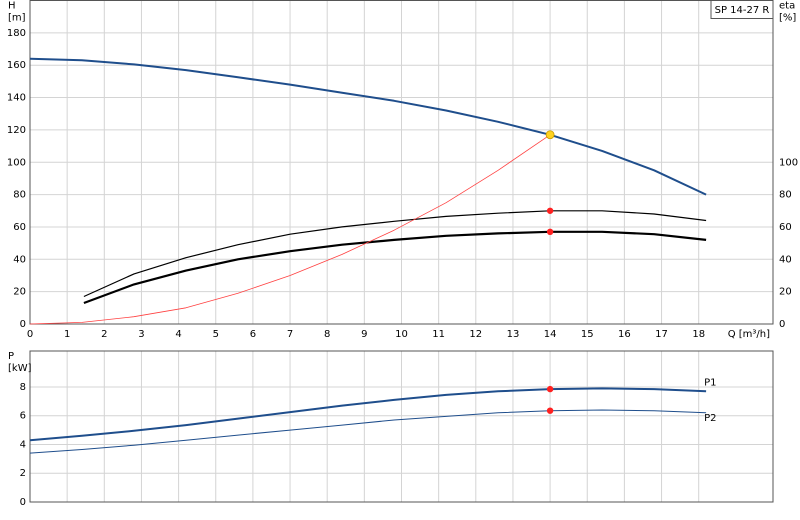  I want to click on y-axis-label: [m], so click(17, 18).